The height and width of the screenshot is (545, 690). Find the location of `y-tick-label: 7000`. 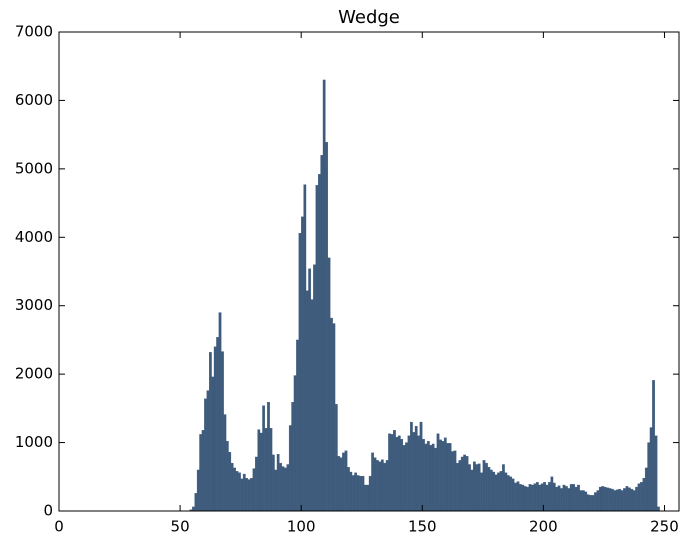

y-tick-label: 7000 is located at coordinates (34, 32).